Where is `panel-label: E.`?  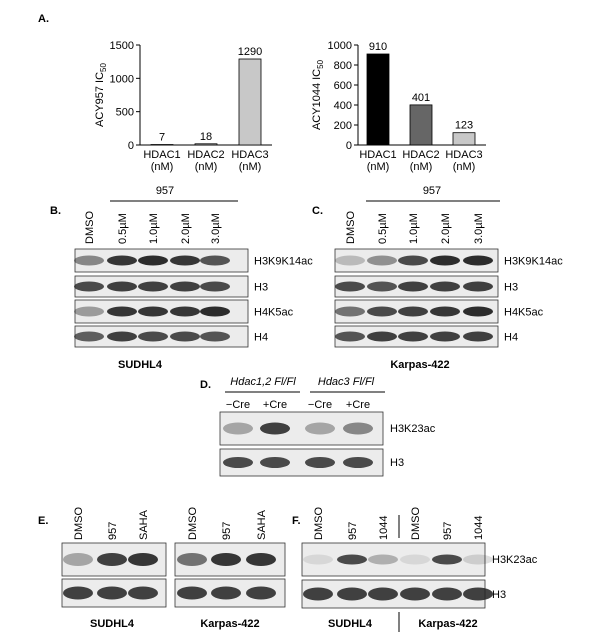
panel-label: E. is located at coordinates (43, 521).